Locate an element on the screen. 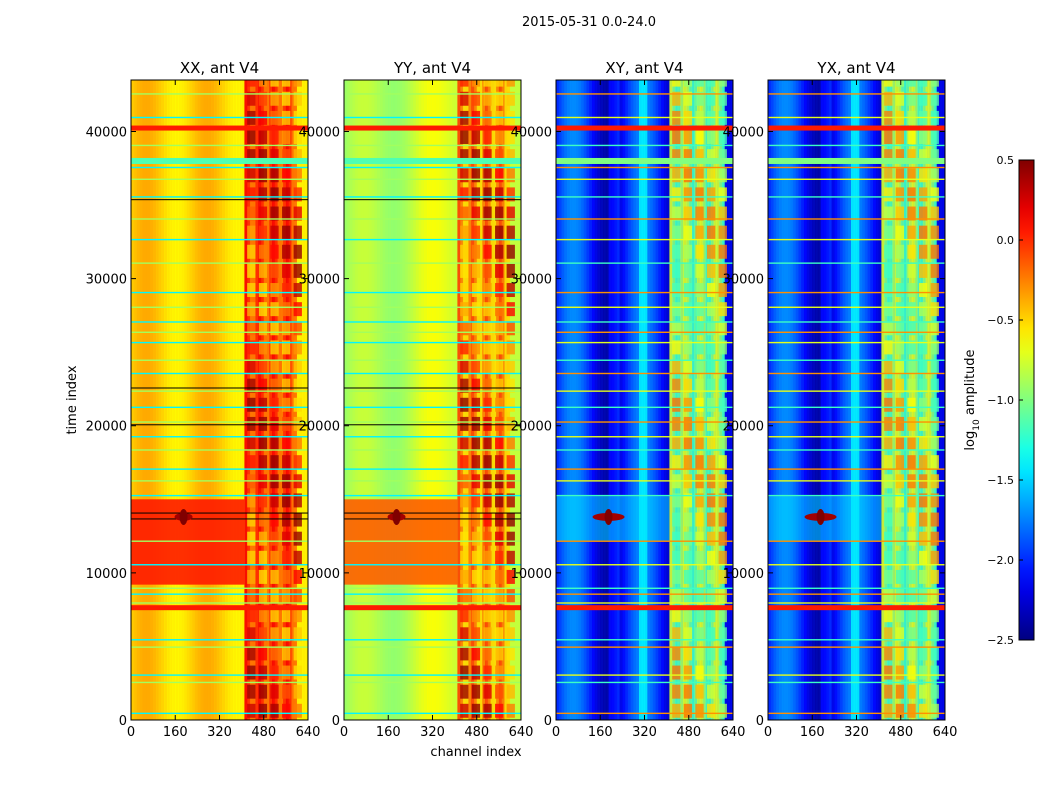 This screenshot has height=800, width=1050. panel-3-image is located at coordinates (644, 400).